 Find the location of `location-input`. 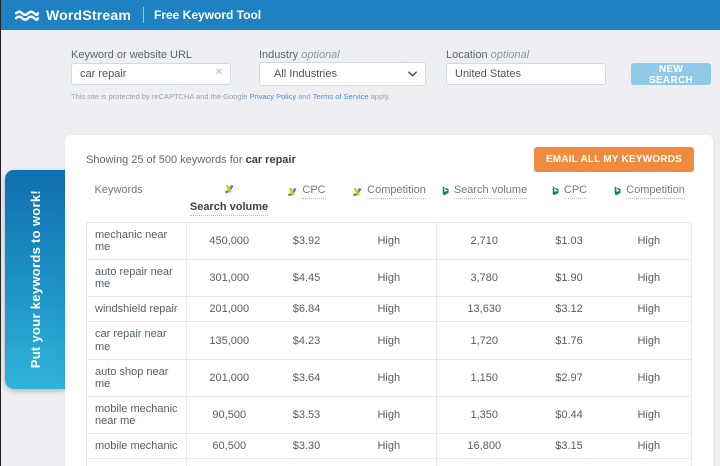

location-input is located at coordinates (526, 74).